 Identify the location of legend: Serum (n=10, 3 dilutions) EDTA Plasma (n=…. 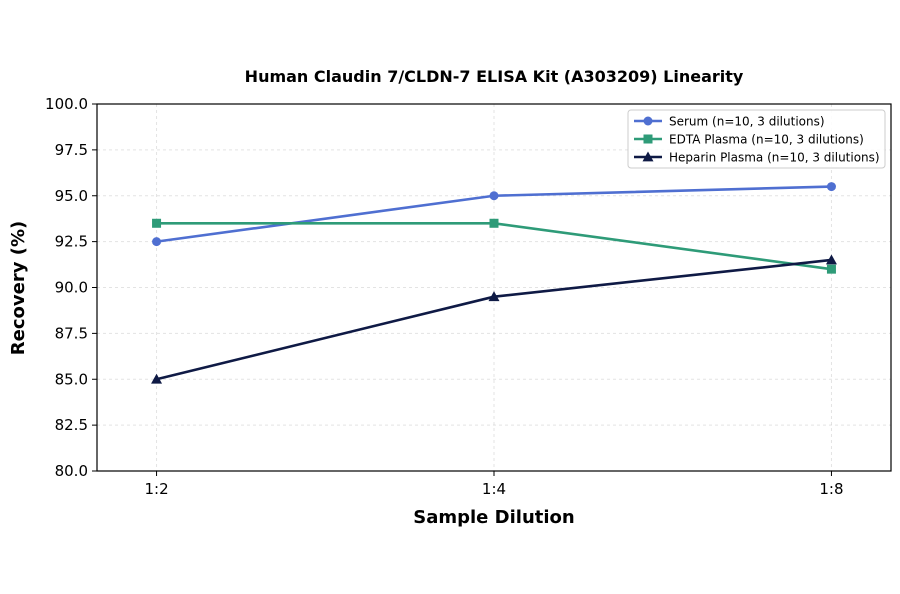
(756, 139).